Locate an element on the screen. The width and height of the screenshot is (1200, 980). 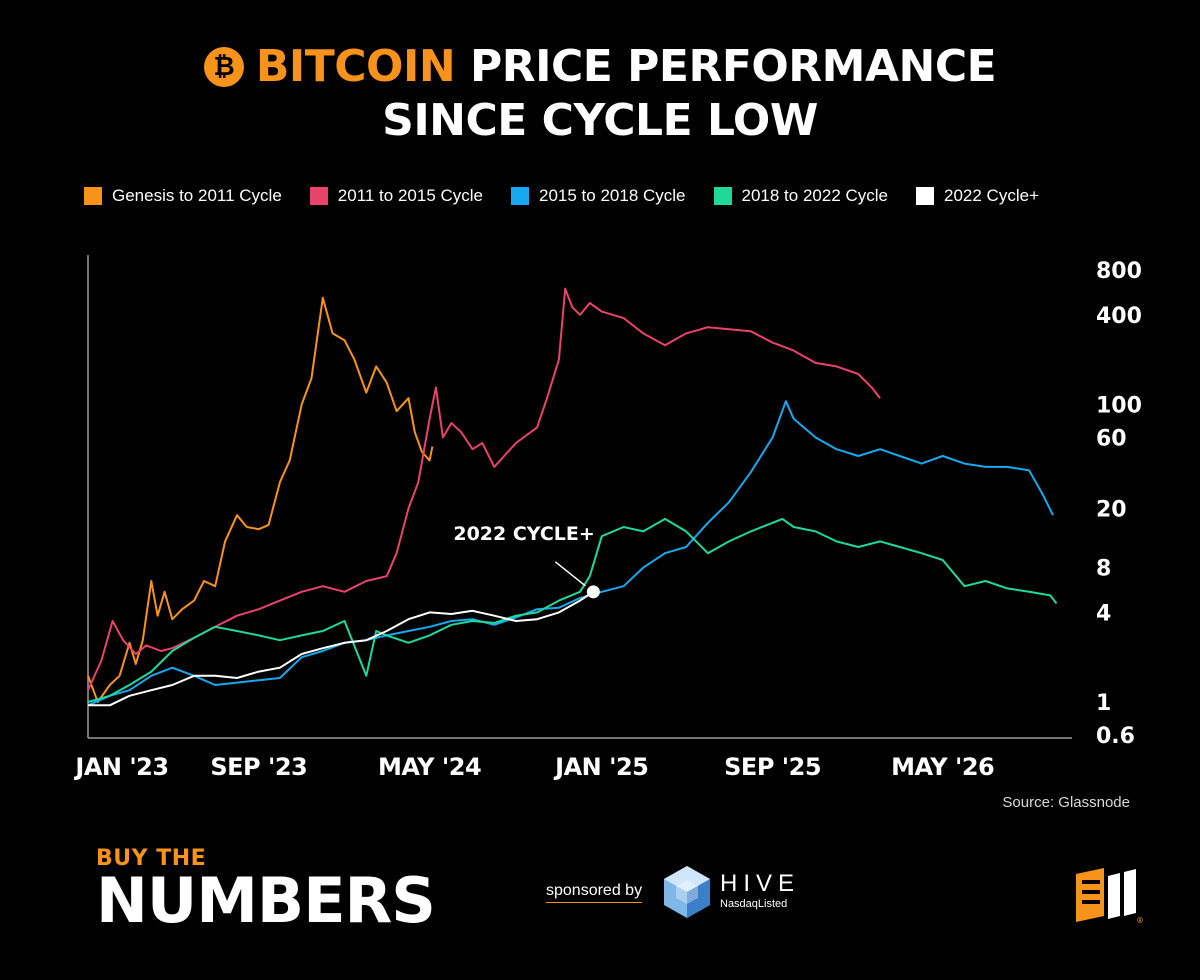
x-tick-label: MAY '26 is located at coordinates (942, 767).